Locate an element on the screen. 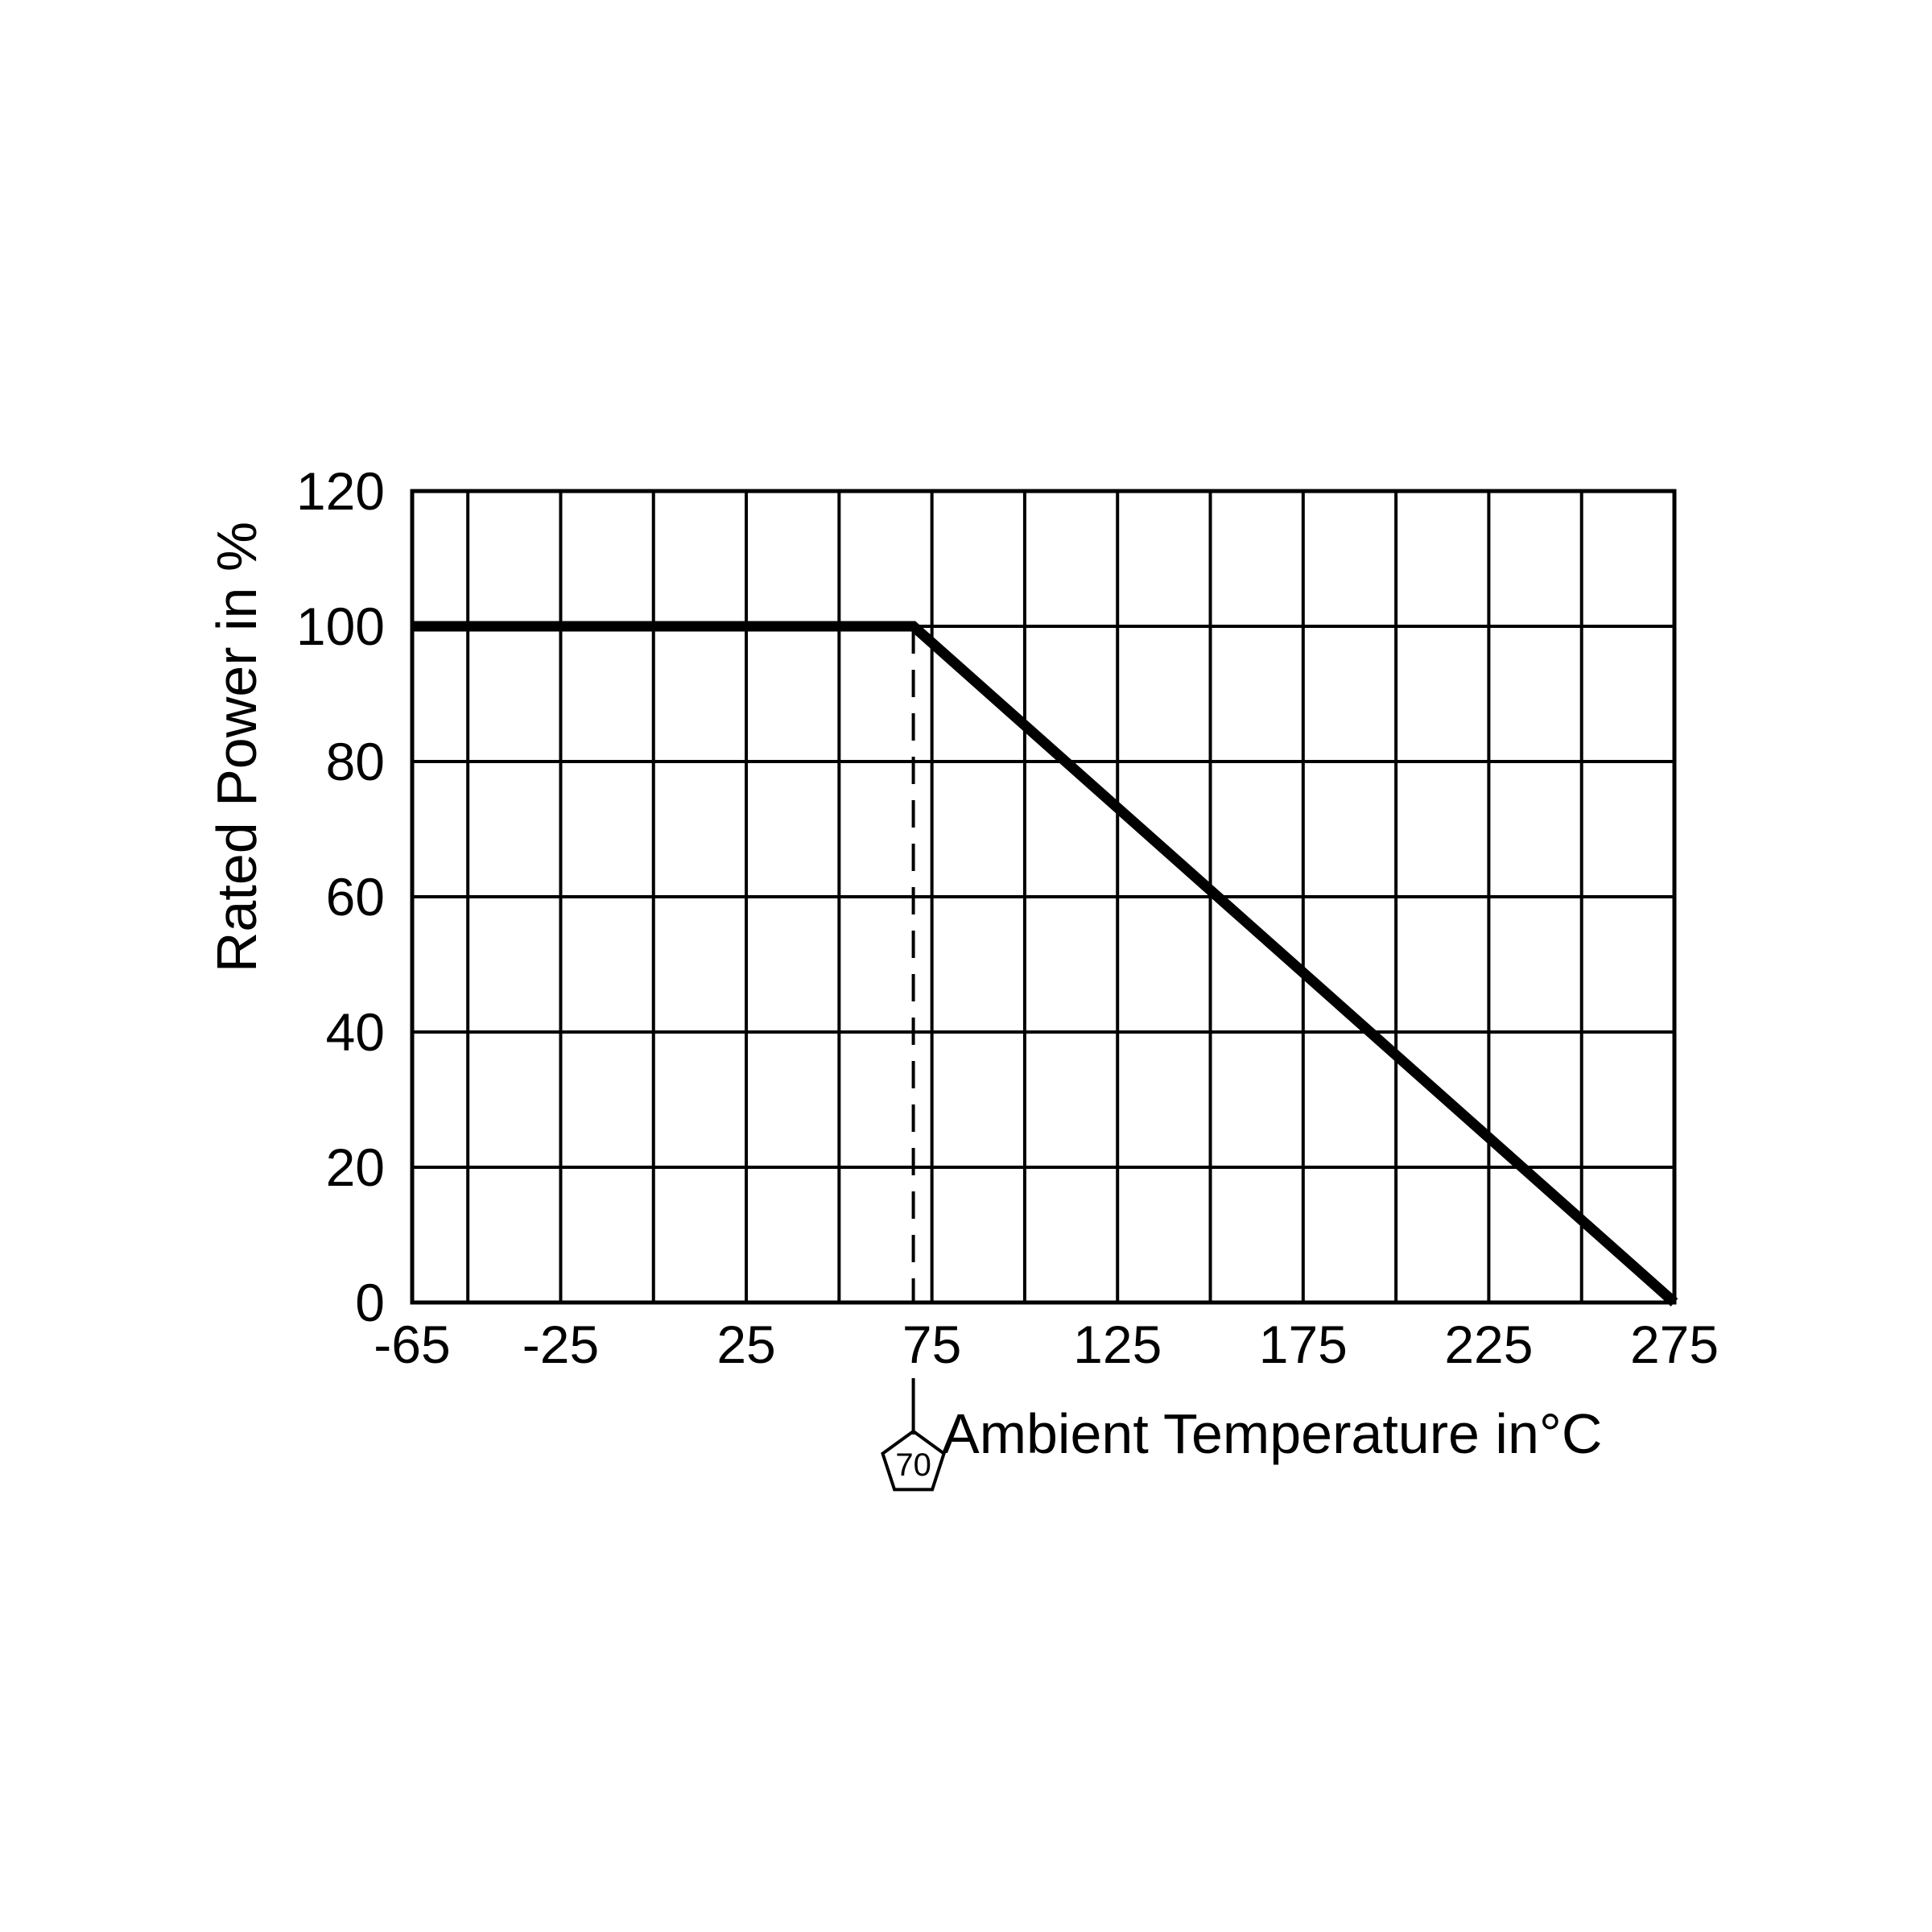  x-tick-label: 225 is located at coordinates (1488, 1344).